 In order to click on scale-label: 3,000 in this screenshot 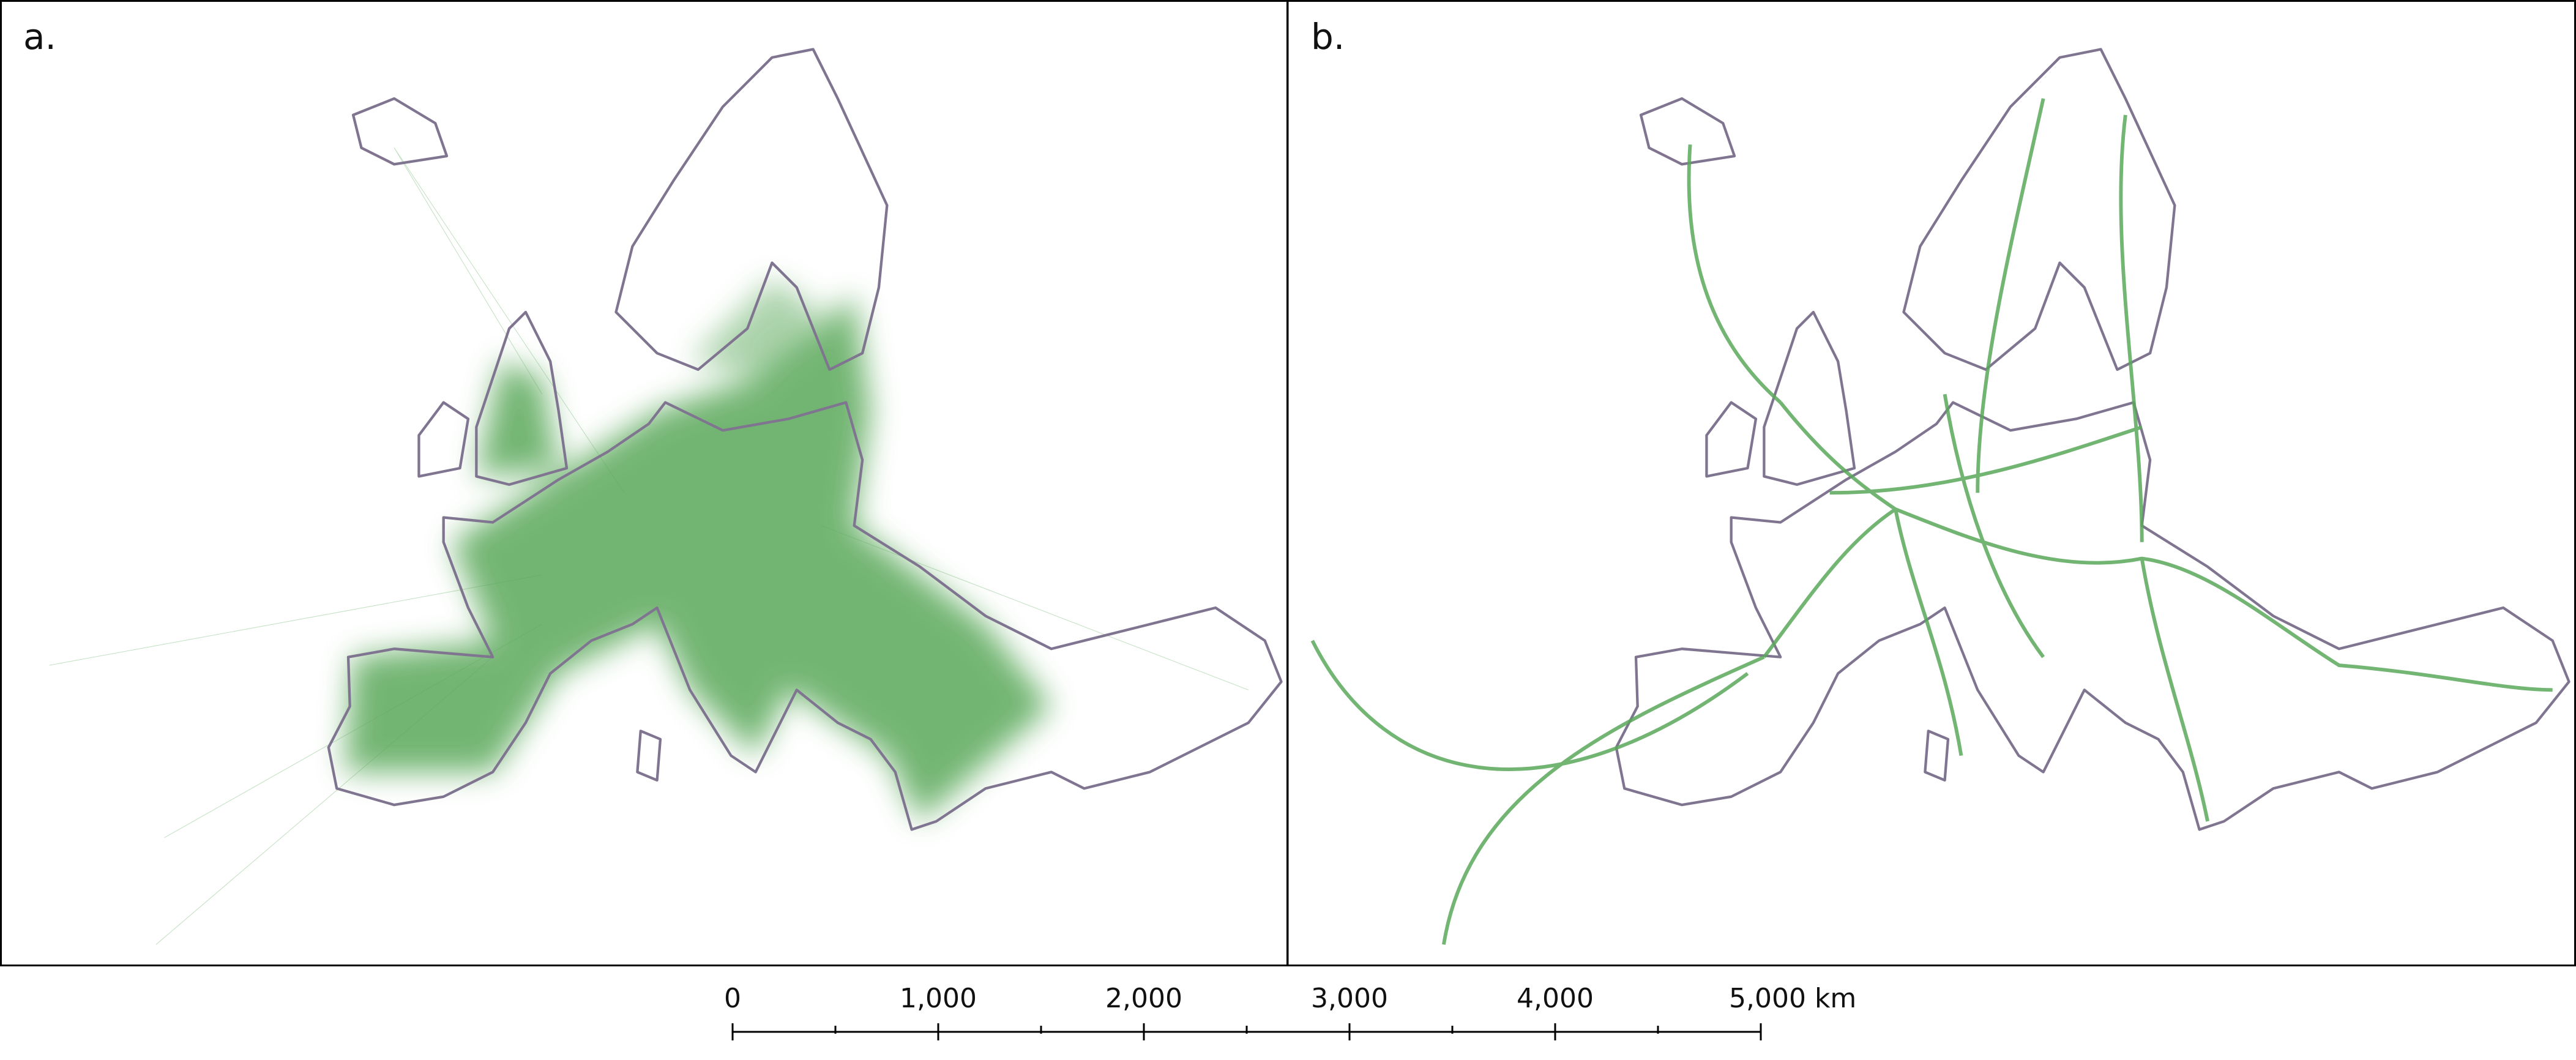, I will do `click(1349, 998)`.